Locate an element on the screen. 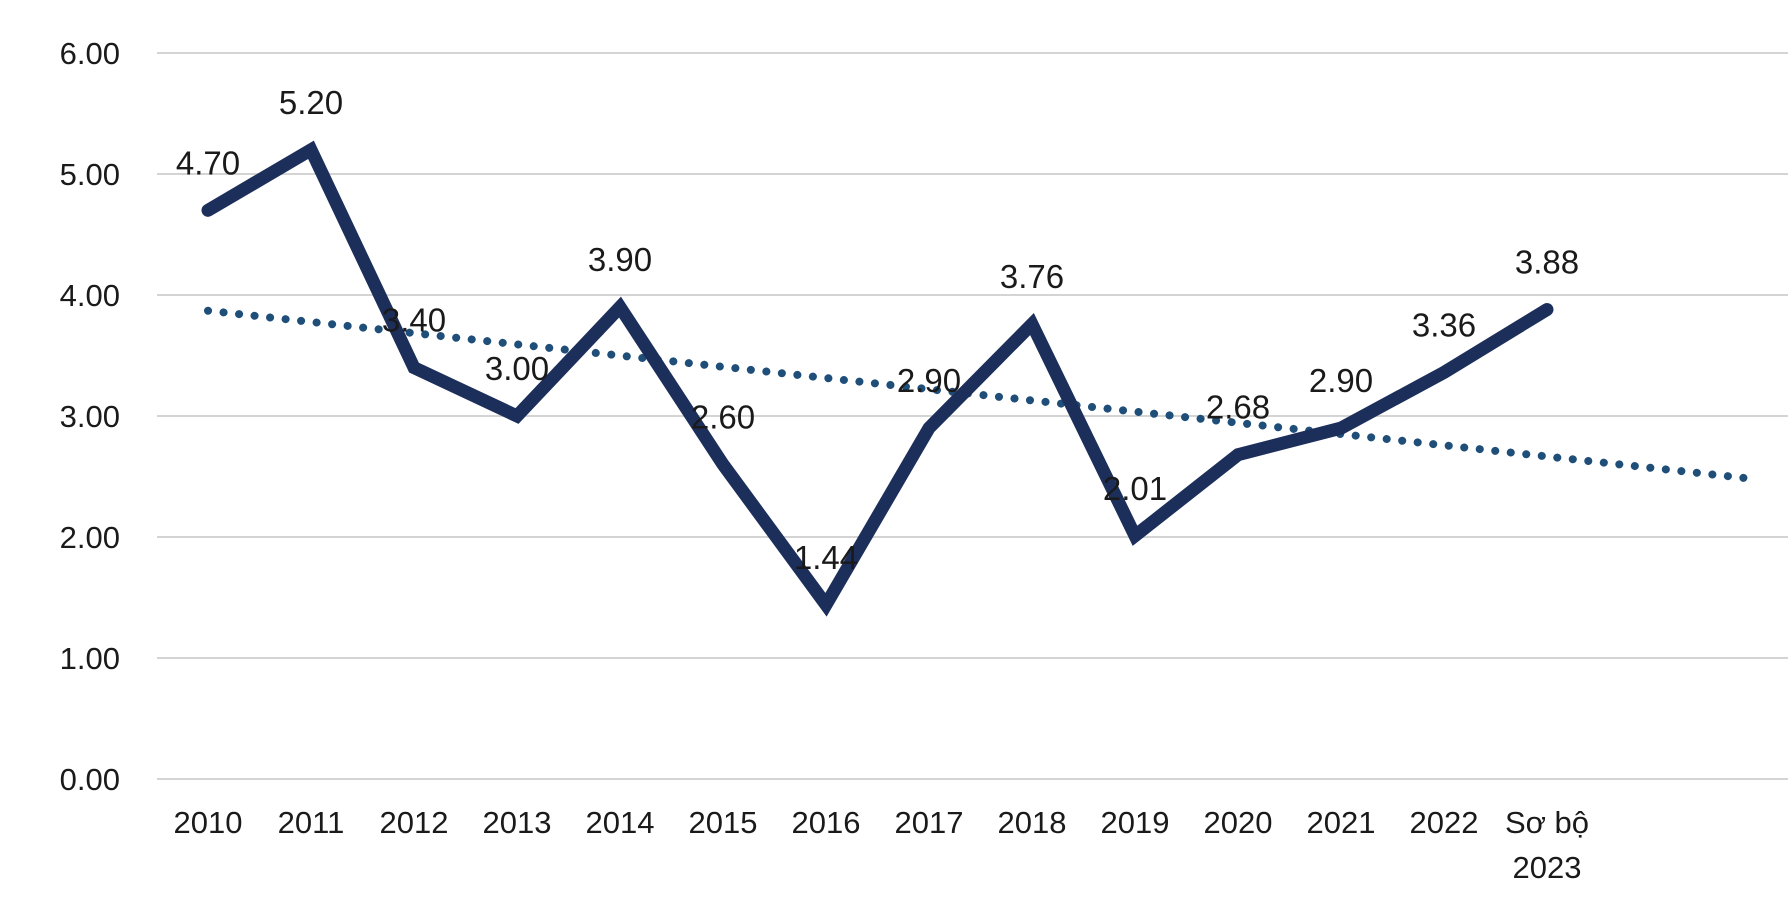  data-point-label: 3.90 is located at coordinates (620, 259).